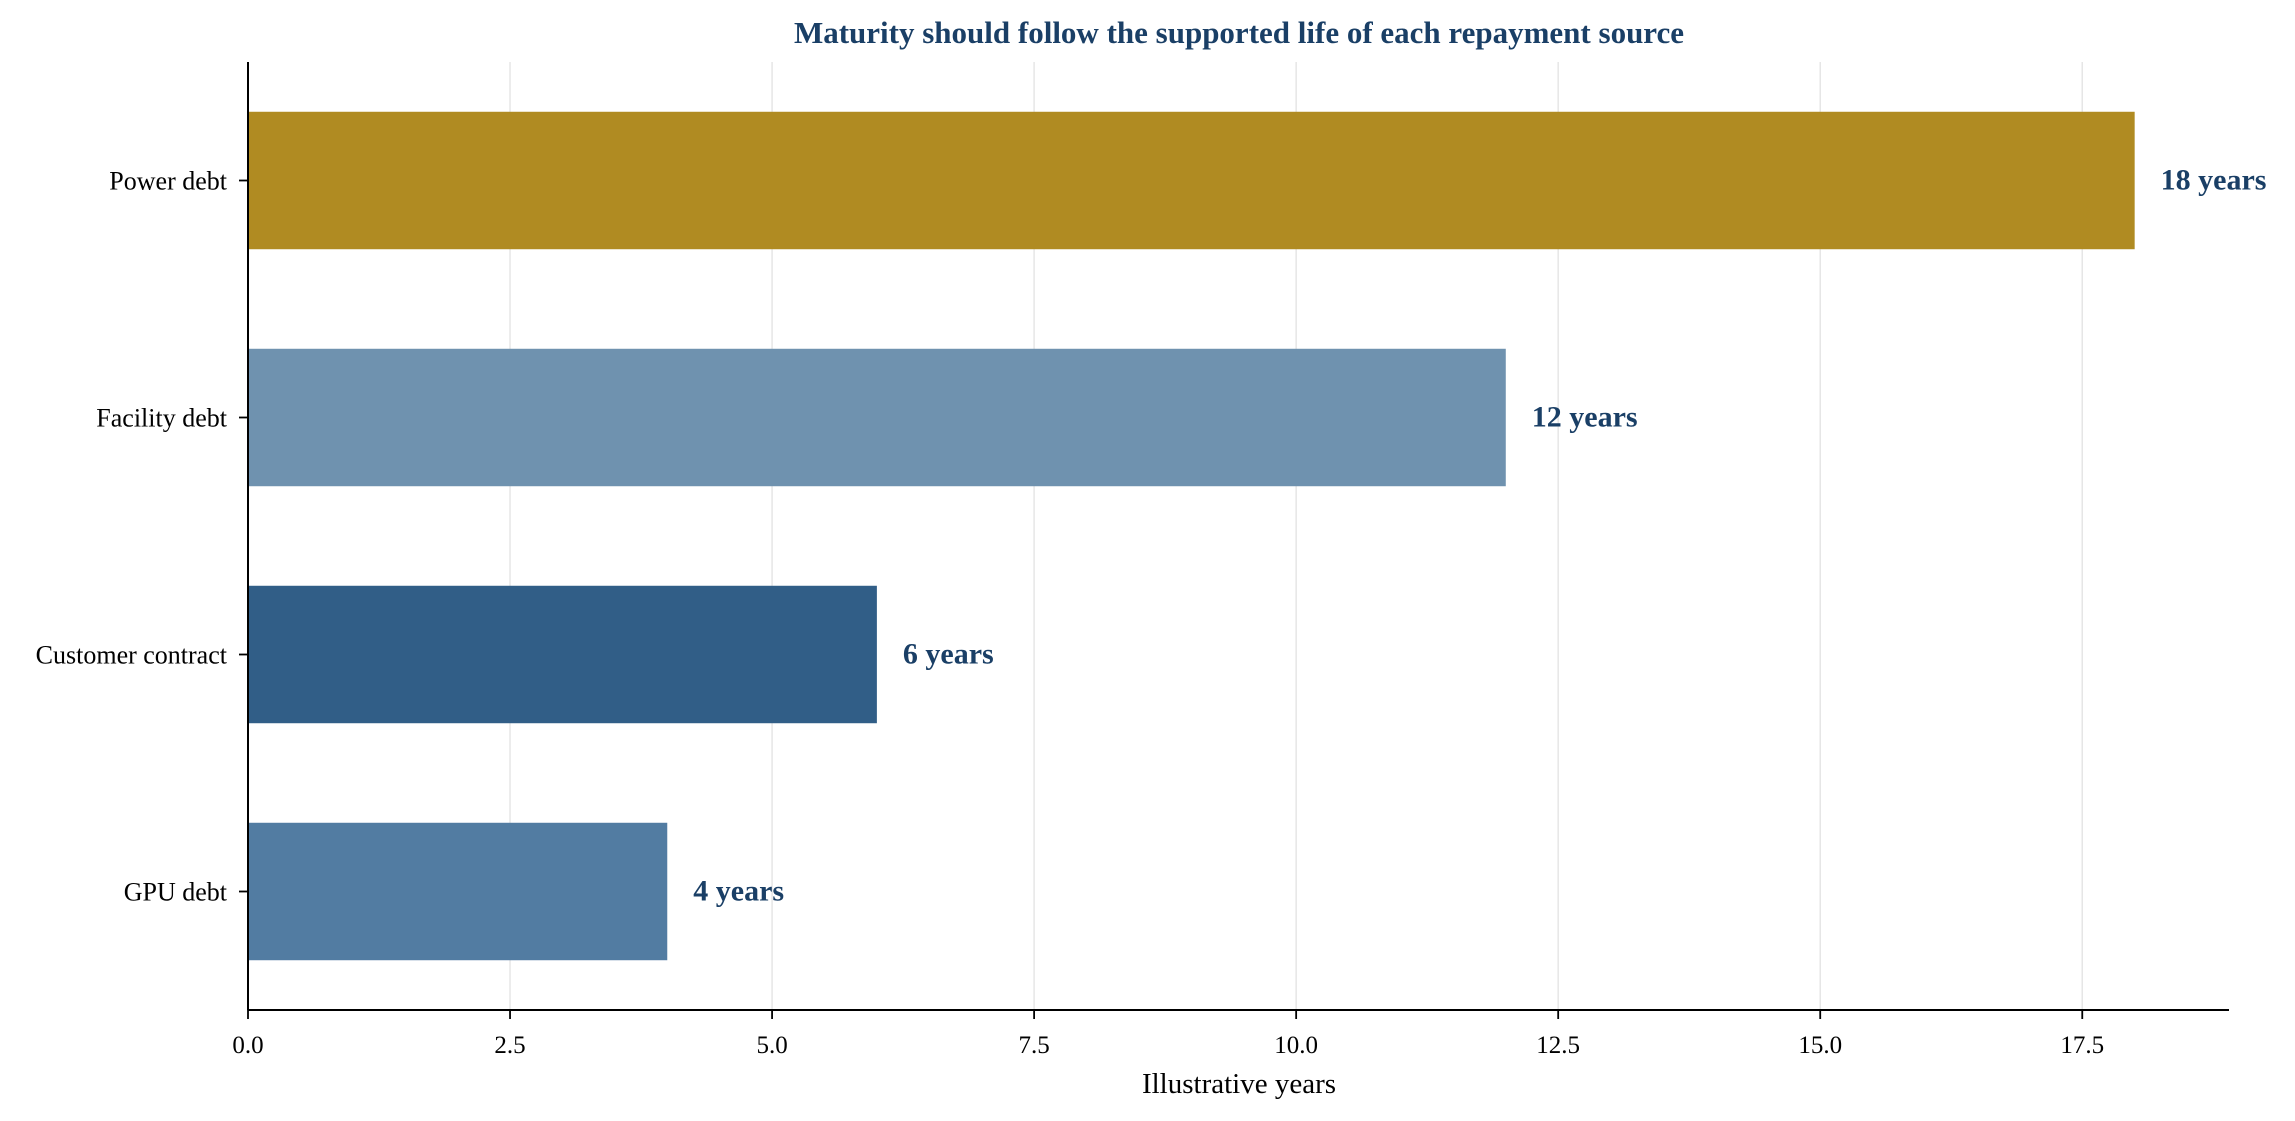 The height and width of the screenshot is (1121, 2295). Describe the element at coordinates (948, 654) in the screenshot. I see `data-label: 6 years` at that location.